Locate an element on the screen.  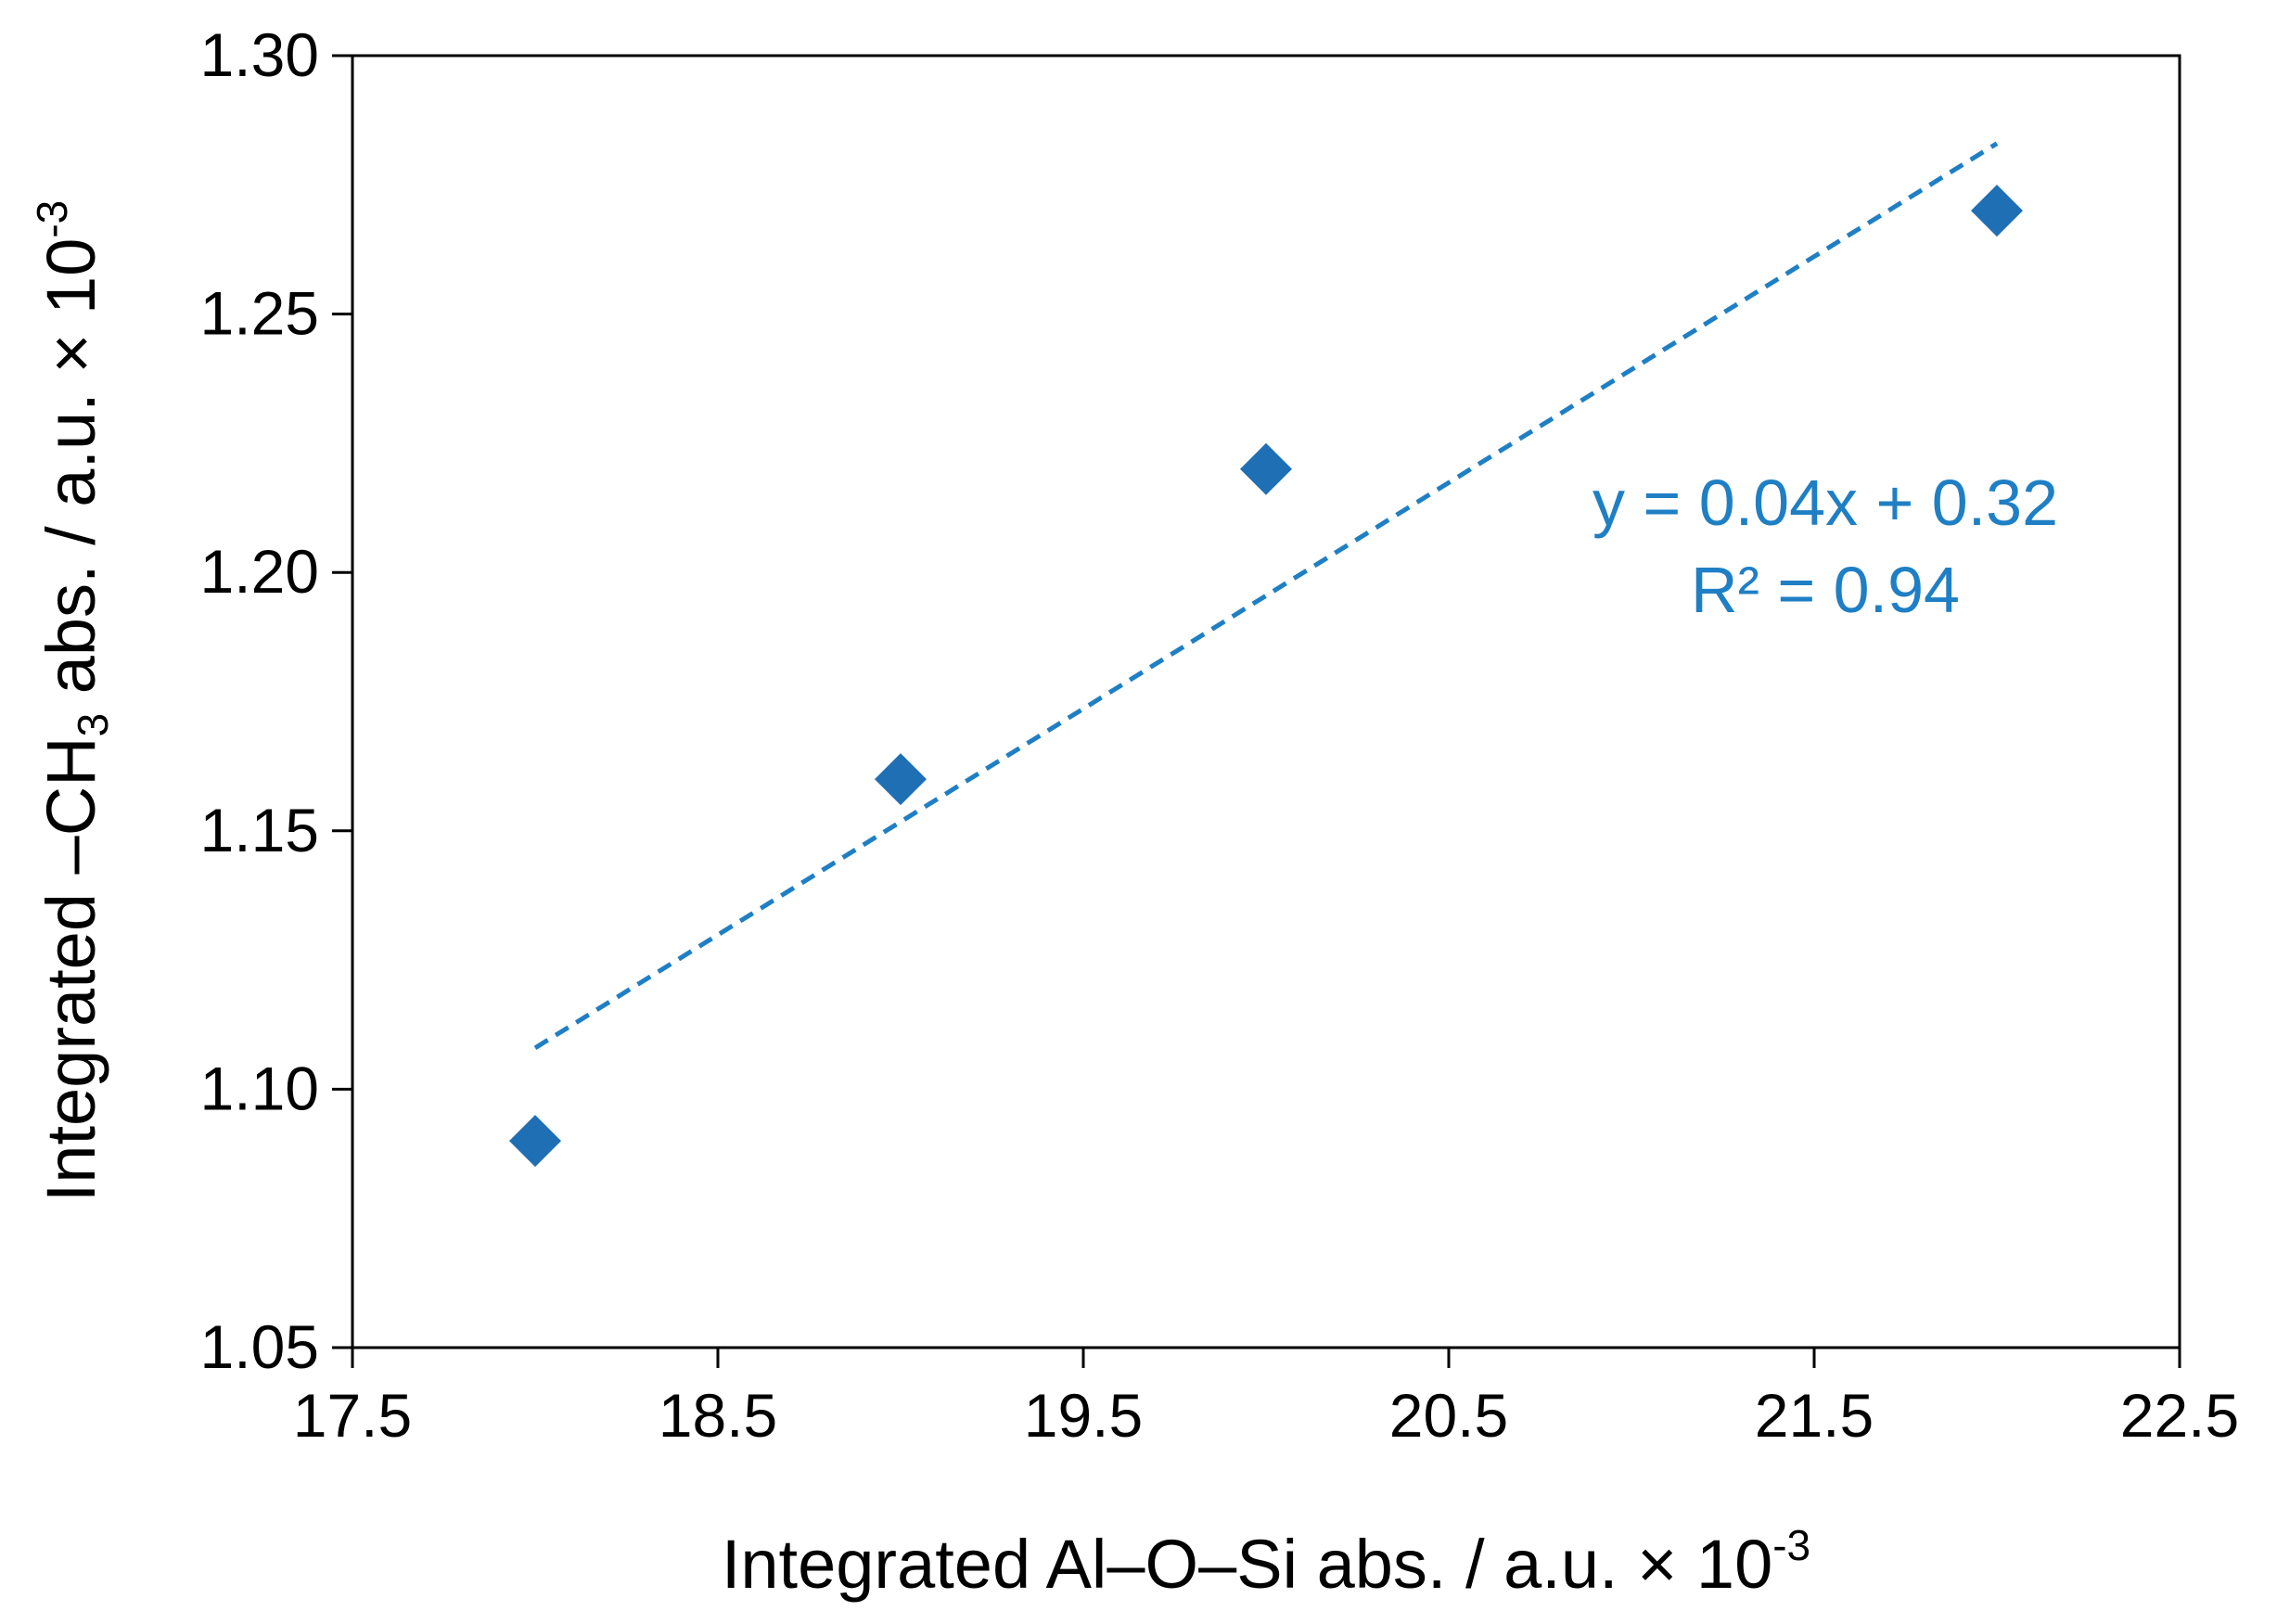
y-axis-title-subscript: 3 is located at coordinates (93, 725).